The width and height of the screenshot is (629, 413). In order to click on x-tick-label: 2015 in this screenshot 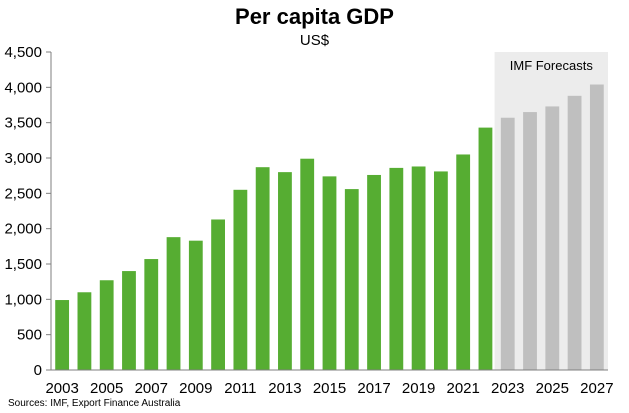, I will do `click(329, 388)`.